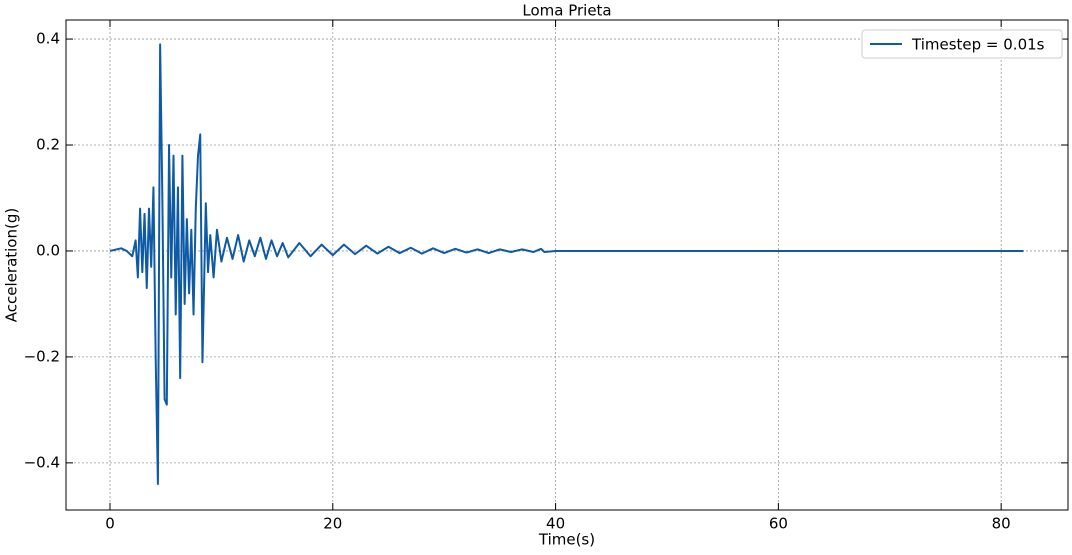 Image resolution: width=1072 pixels, height=555 pixels. Describe the element at coordinates (978, 45) in the screenshot. I see `legend-label: Timestep = 0.01s` at that location.